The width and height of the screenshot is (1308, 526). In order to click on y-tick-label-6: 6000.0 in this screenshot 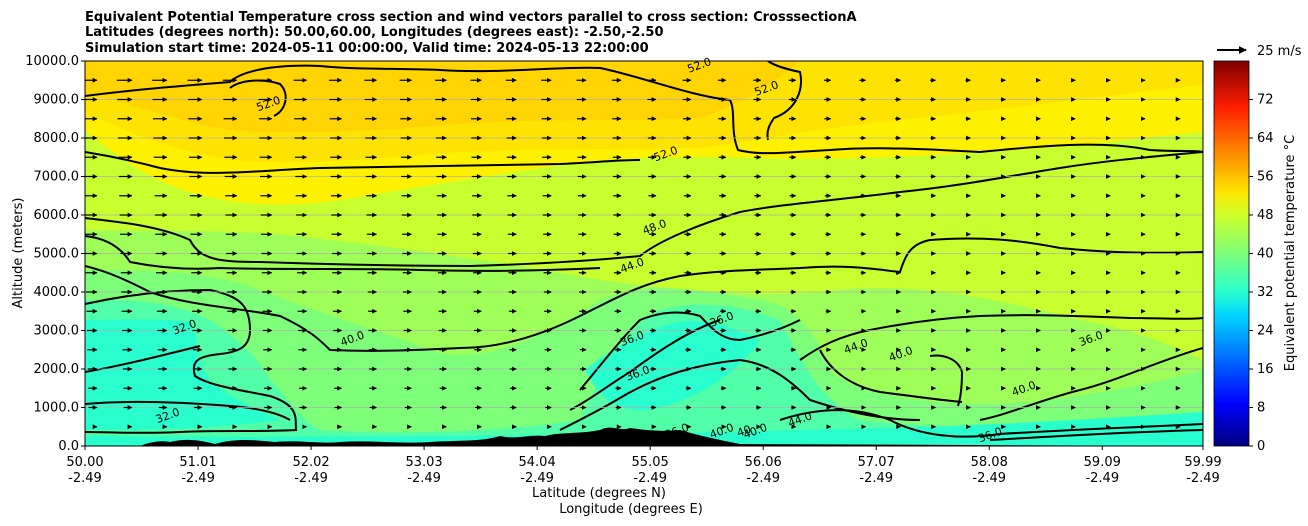, I will do `click(57, 215)`.